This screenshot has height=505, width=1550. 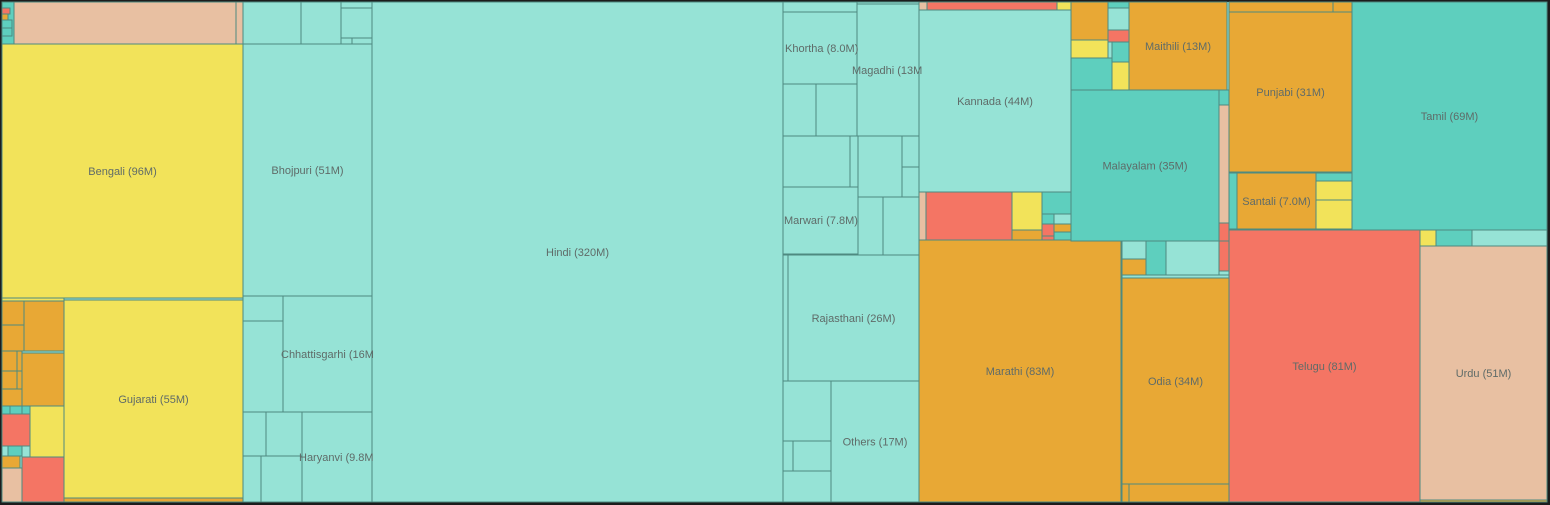 I want to click on treemap-tile-telugu, so click(x=1324, y=366).